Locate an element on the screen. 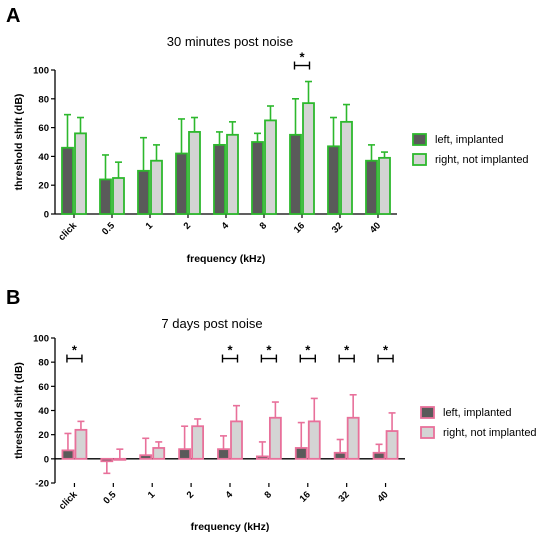 This screenshot has height=538, width=550. panel-b-x-tick-label: 1 is located at coordinates (152, 495).